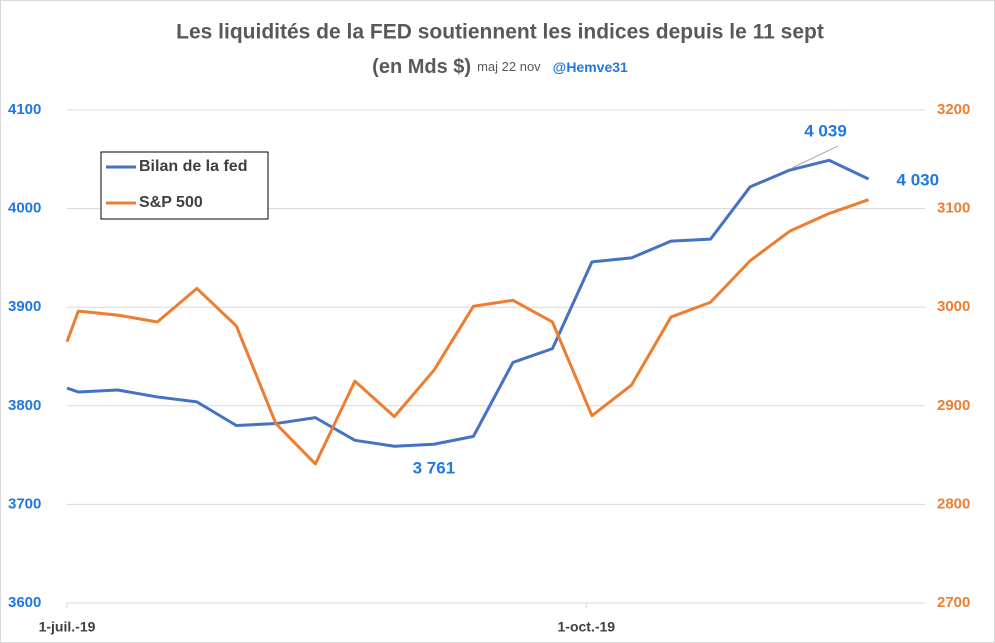 This screenshot has width=995, height=643. What do you see at coordinates (67, 627) in the screenshot?
I see `x-tick-label: 1-juil.-19` at bounding box center [67, 627].